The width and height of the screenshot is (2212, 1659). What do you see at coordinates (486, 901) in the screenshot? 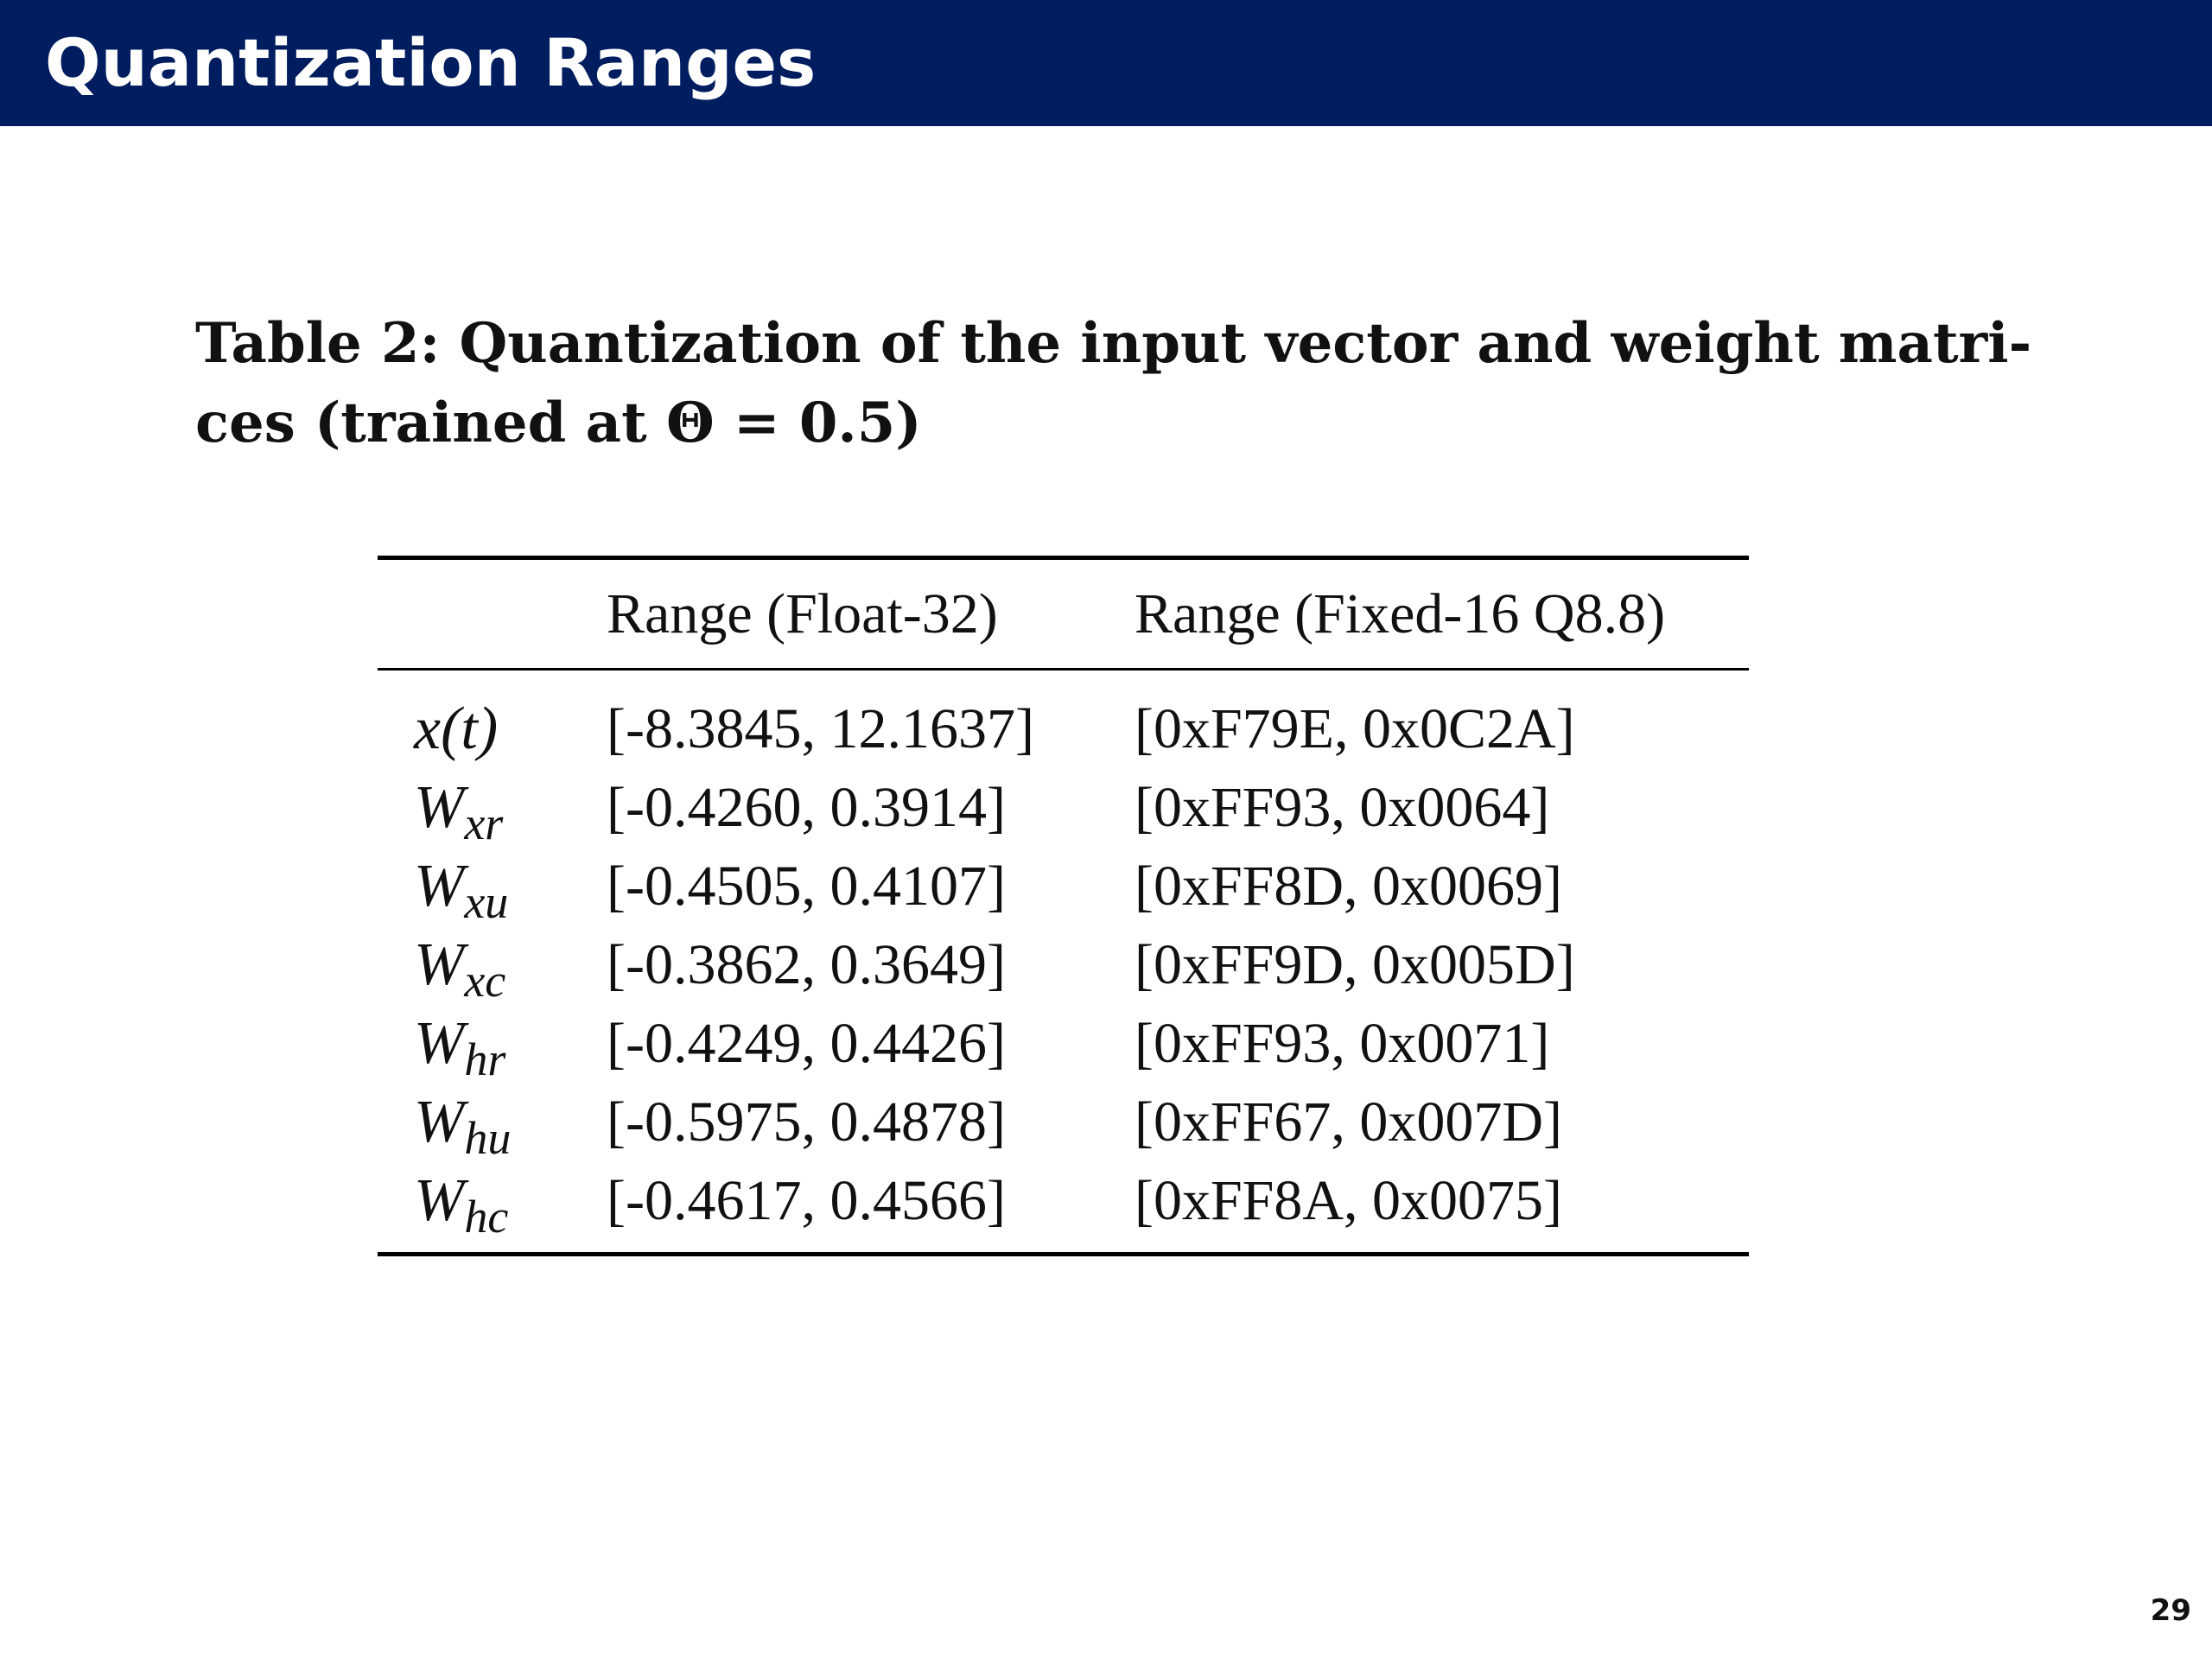
I see `symbol-subscript: xu` at bounding box center [486, 901].